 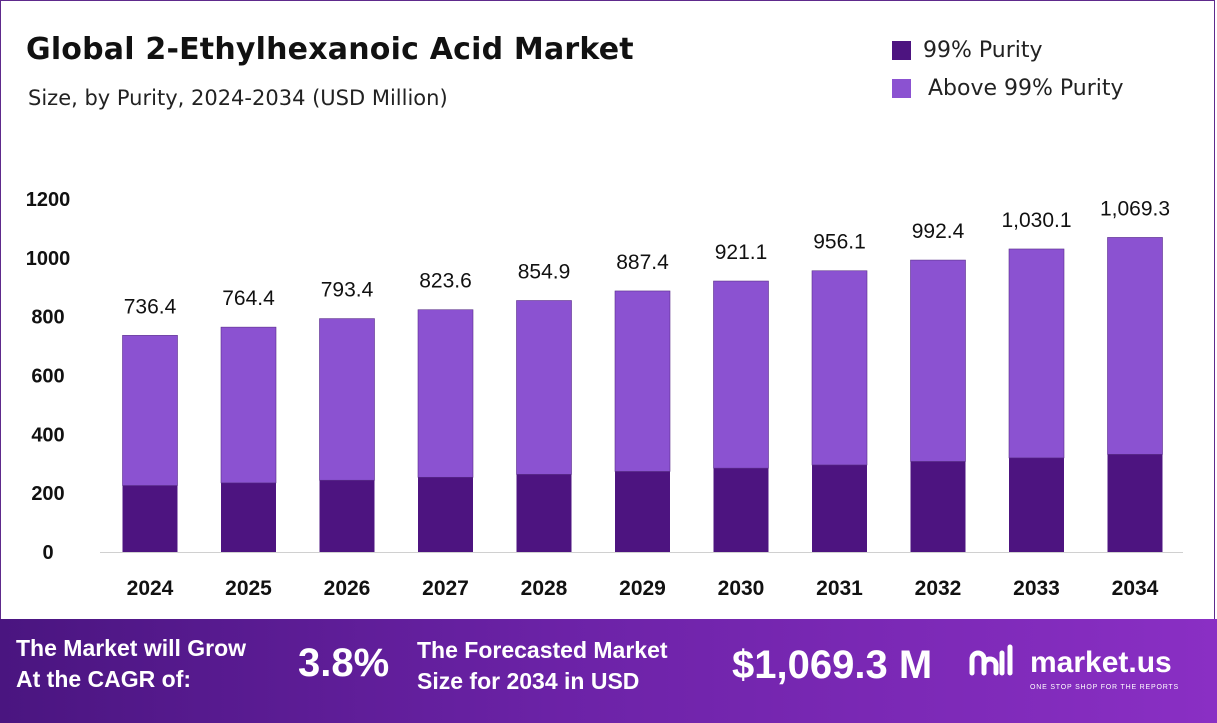 What do you see at coordinates (642, 381) in the screenshot?
I see `bar-above-99-purity-2029` at bounding box center [642, 381].